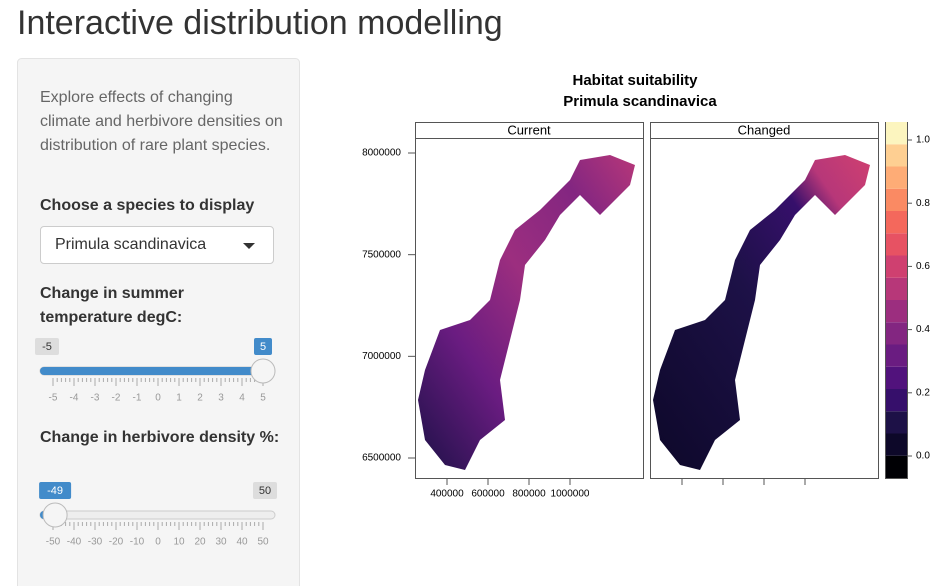 This screenshot has width=951, height=586. I want to click on slider-tick-label: -1, so click(137, 398).